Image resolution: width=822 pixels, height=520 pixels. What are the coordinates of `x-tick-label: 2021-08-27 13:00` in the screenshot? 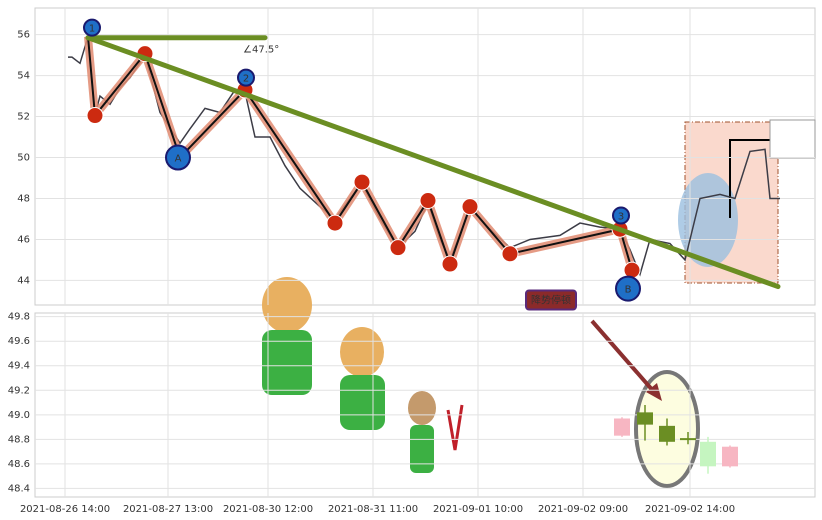 It's located at (168, 509).